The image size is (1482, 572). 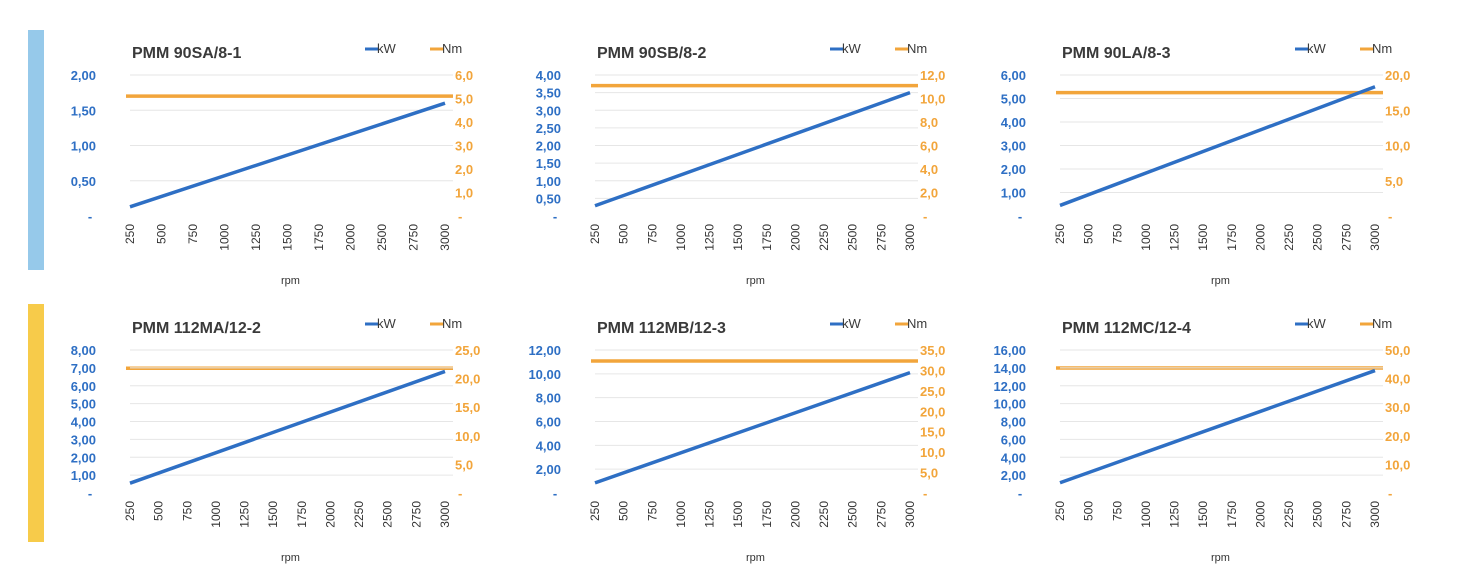 What do you see at coordinates (651, 53) in the screenshot?
I see `chart-title: PMM 90SB/8-2` at bounding box center [651, 53].